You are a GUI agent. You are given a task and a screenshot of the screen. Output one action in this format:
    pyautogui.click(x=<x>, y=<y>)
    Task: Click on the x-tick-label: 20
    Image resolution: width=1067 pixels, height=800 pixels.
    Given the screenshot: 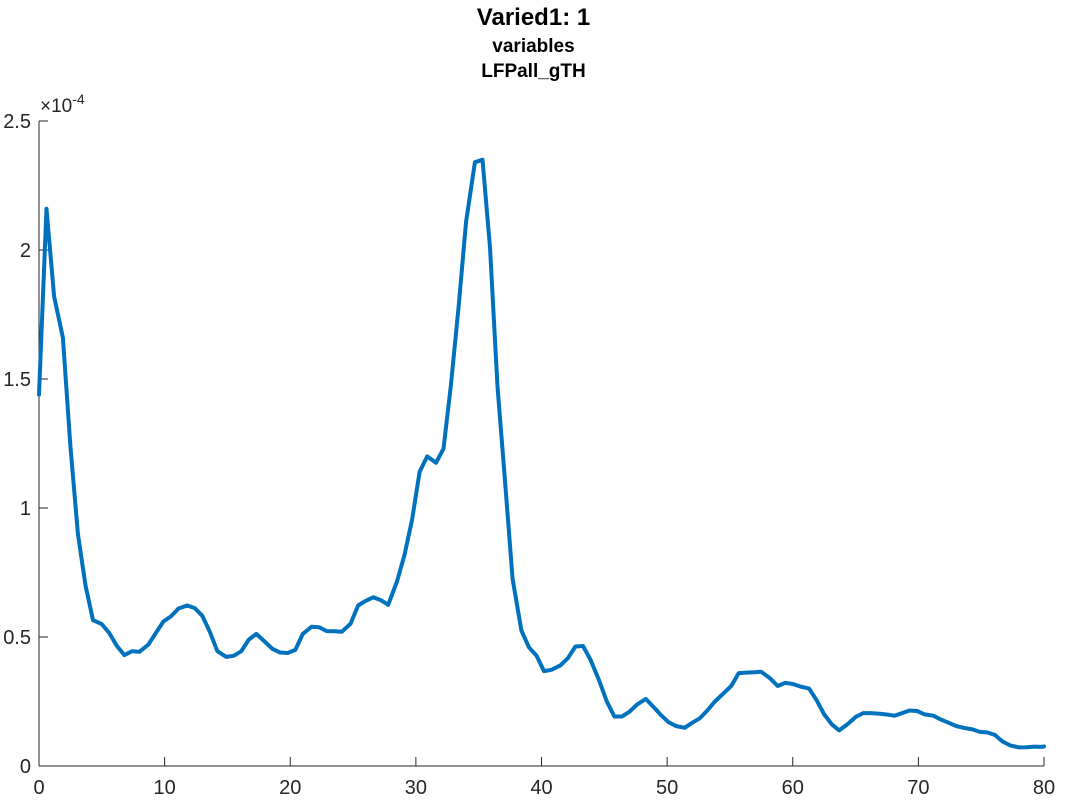 What is the action you would take?
    pyautogui.click(x=290, y=788)
    